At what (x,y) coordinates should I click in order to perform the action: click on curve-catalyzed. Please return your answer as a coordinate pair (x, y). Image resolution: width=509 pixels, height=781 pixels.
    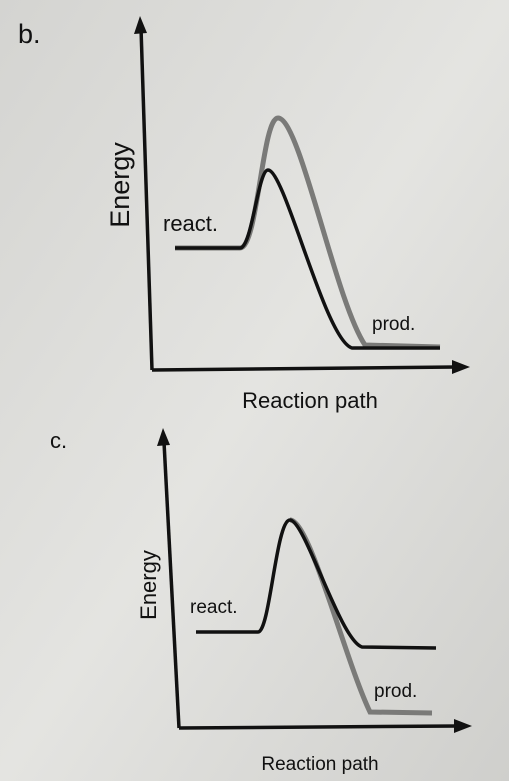
    Looking at the image, I should click on (307, 259).